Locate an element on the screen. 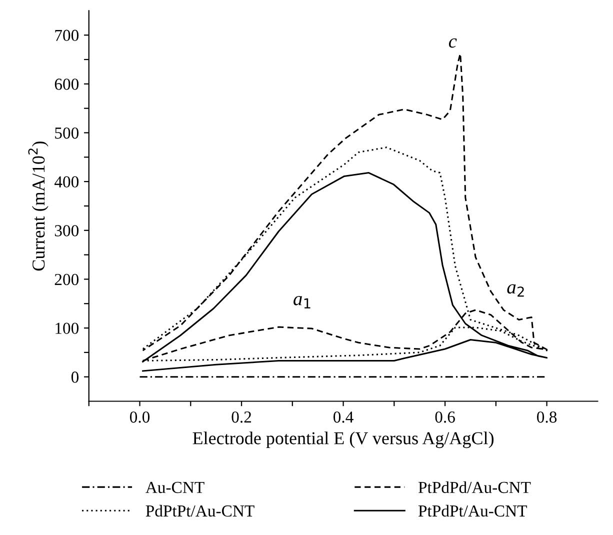  y-tick-label: 200 is located at coordinates (66, 280).